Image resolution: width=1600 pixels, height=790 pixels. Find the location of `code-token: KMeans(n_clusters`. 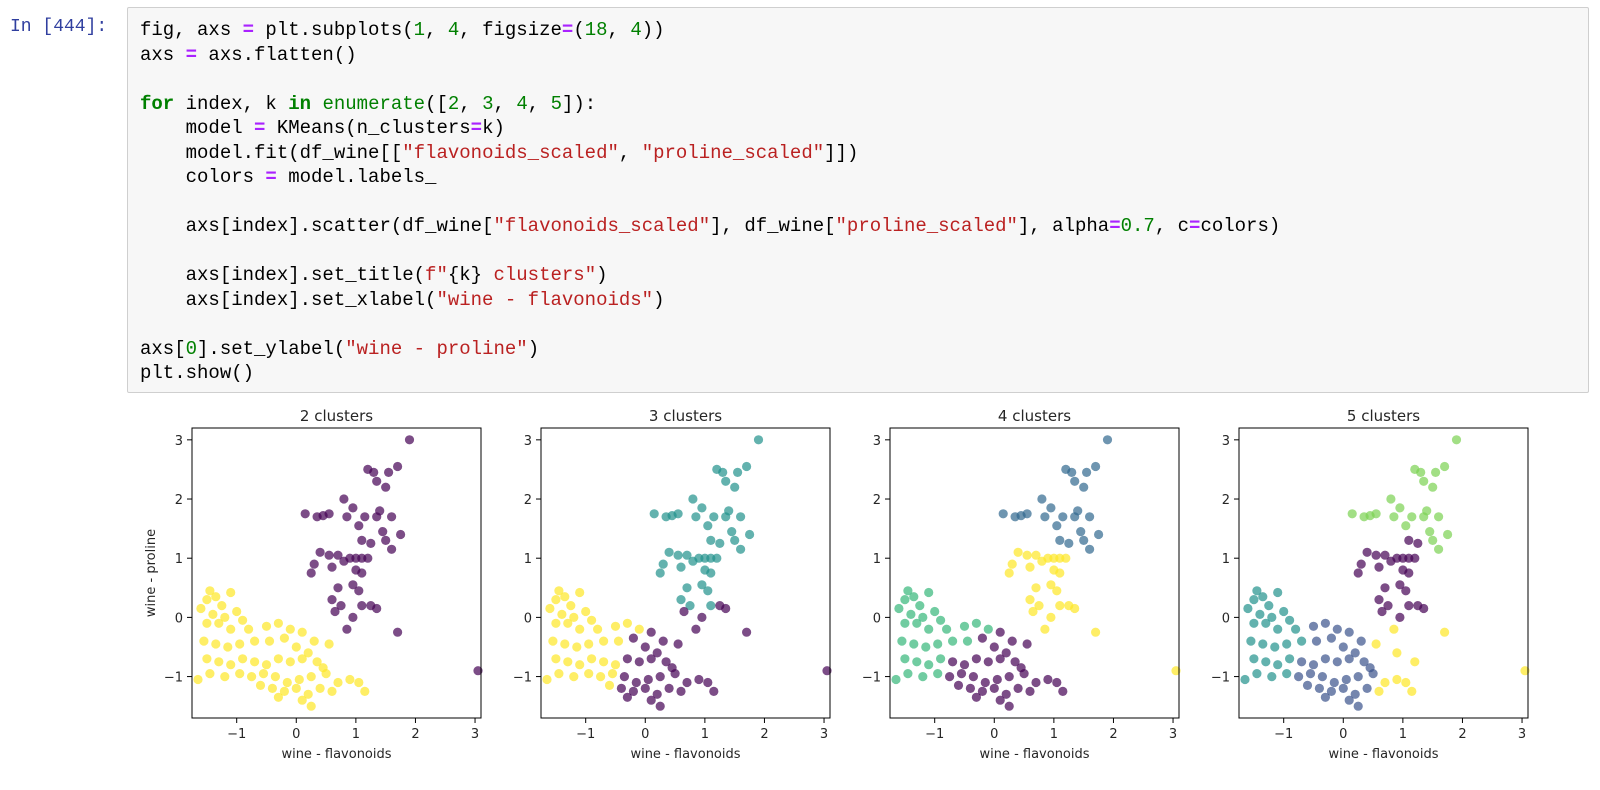

code-token: KMeans(n_clusters is located at coordinates (368, 128).